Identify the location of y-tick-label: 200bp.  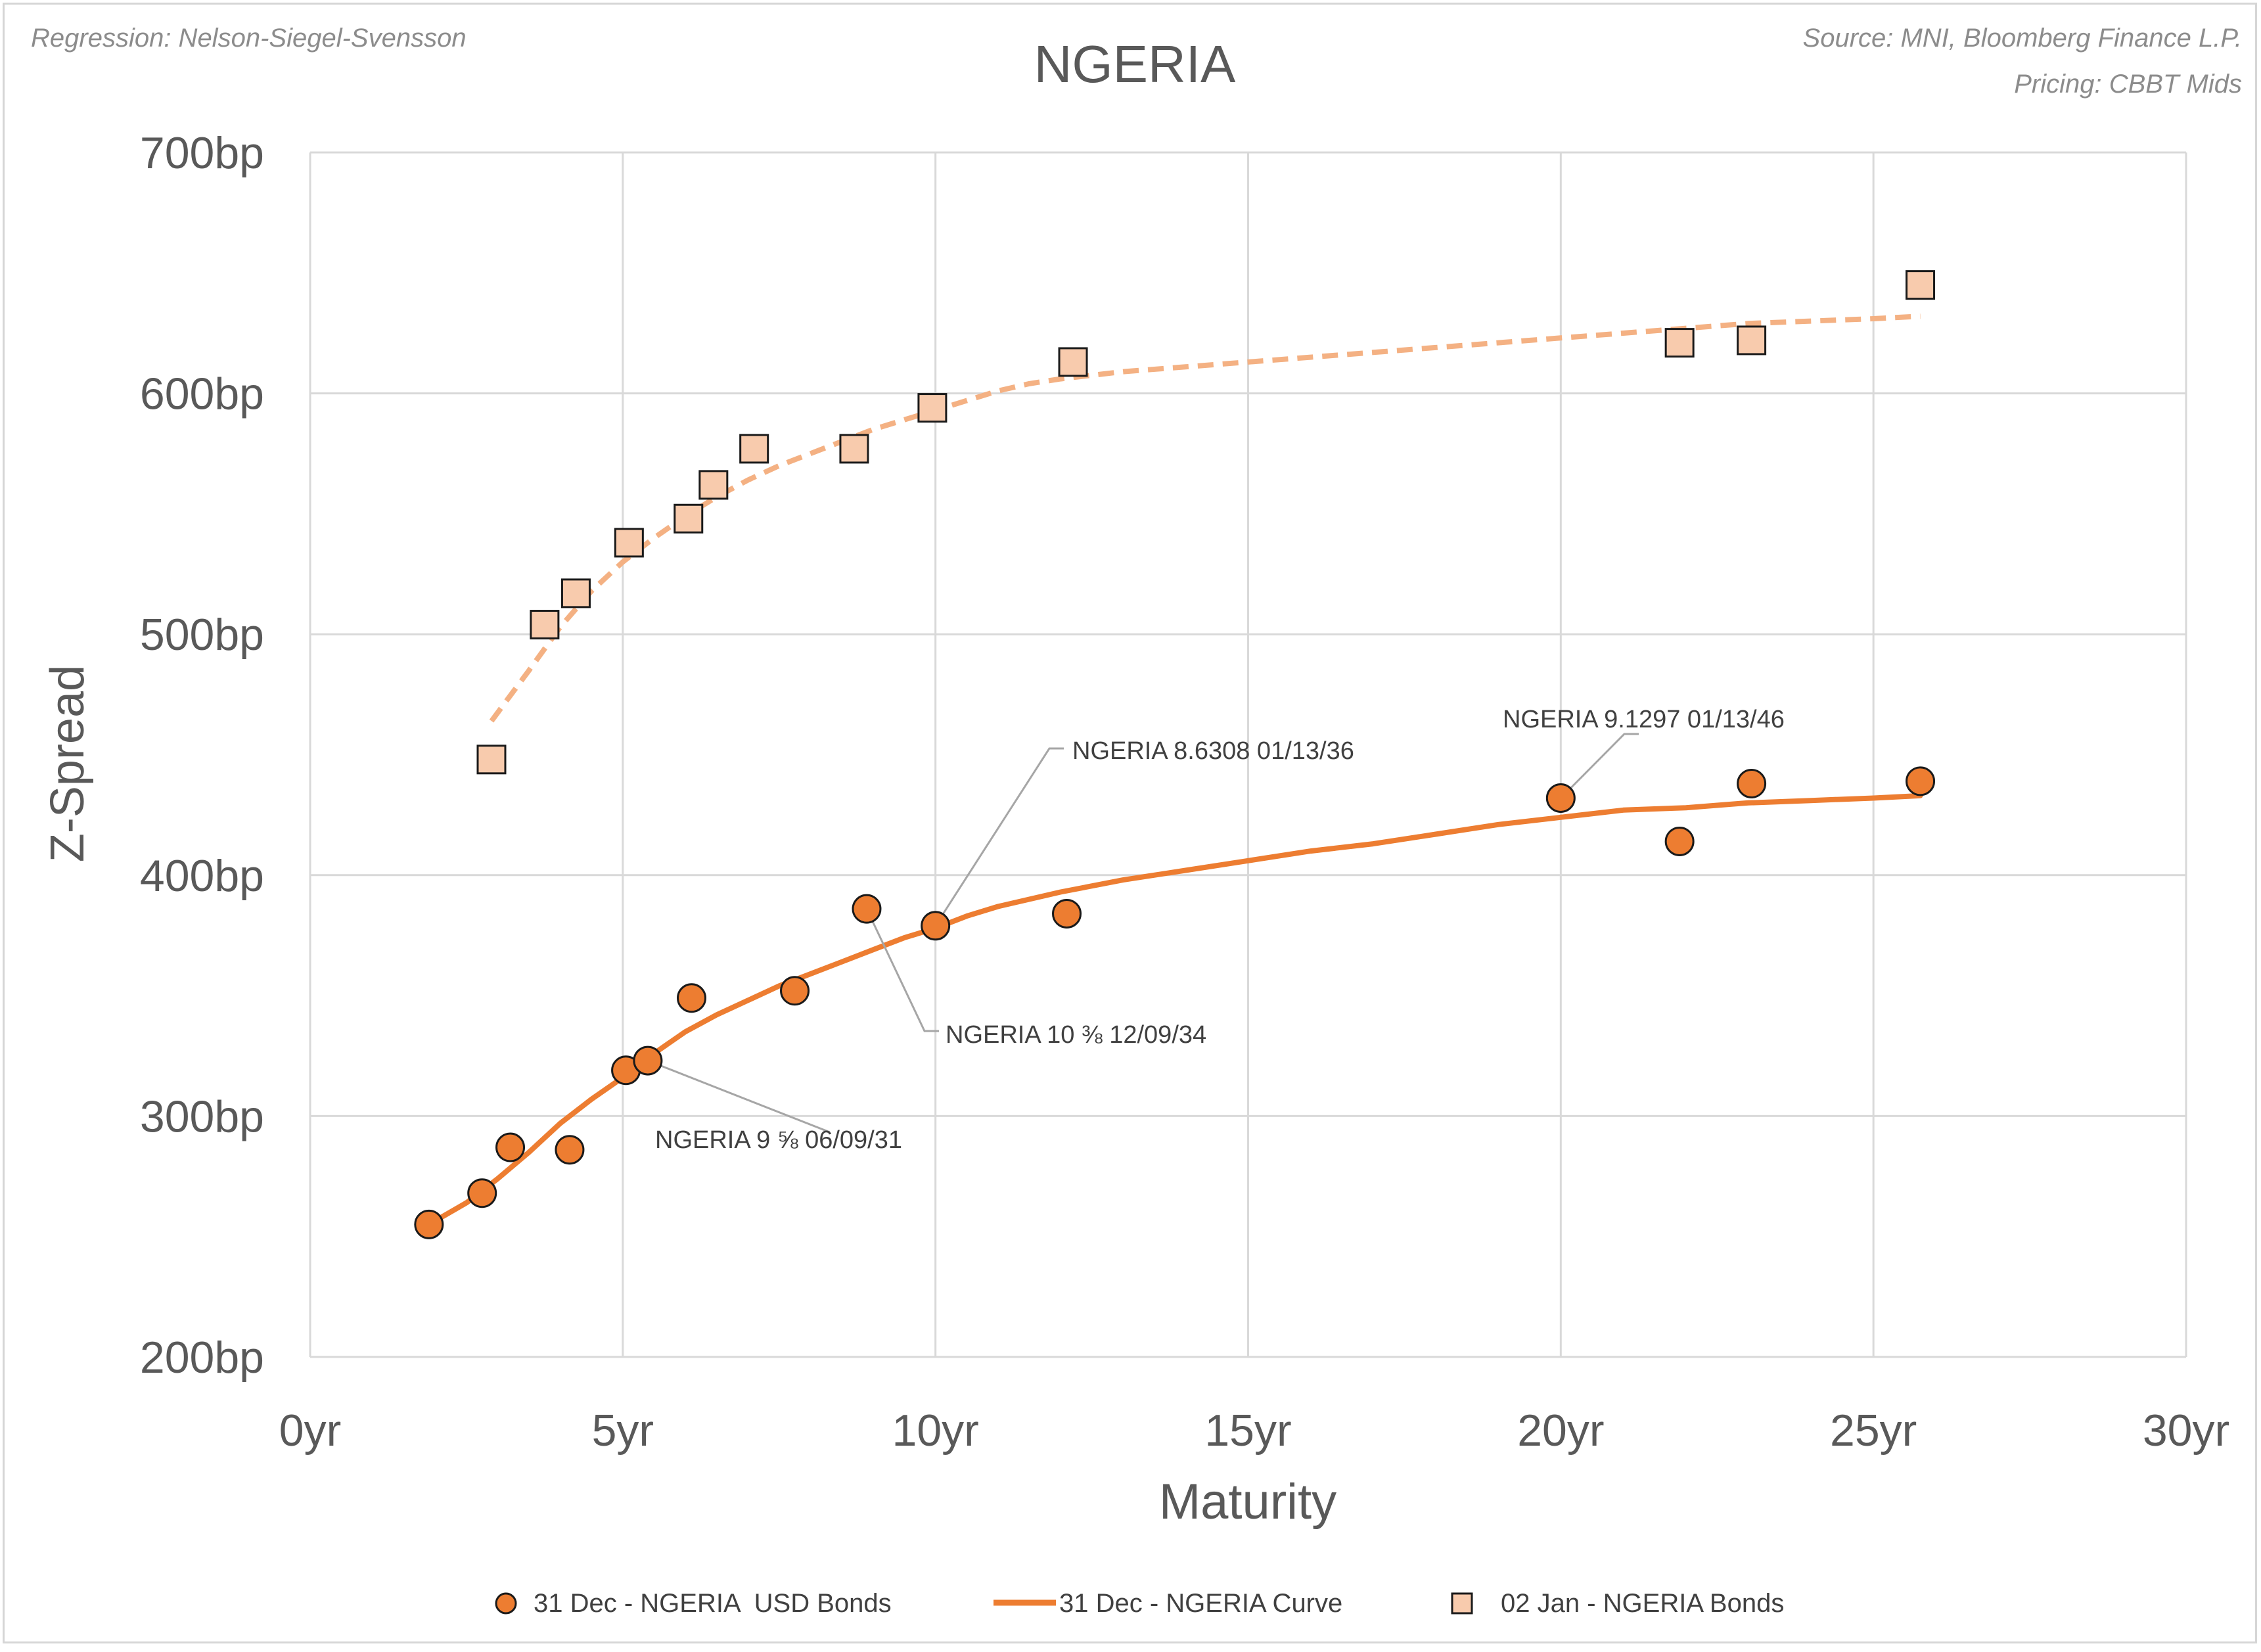
(202, 1358).